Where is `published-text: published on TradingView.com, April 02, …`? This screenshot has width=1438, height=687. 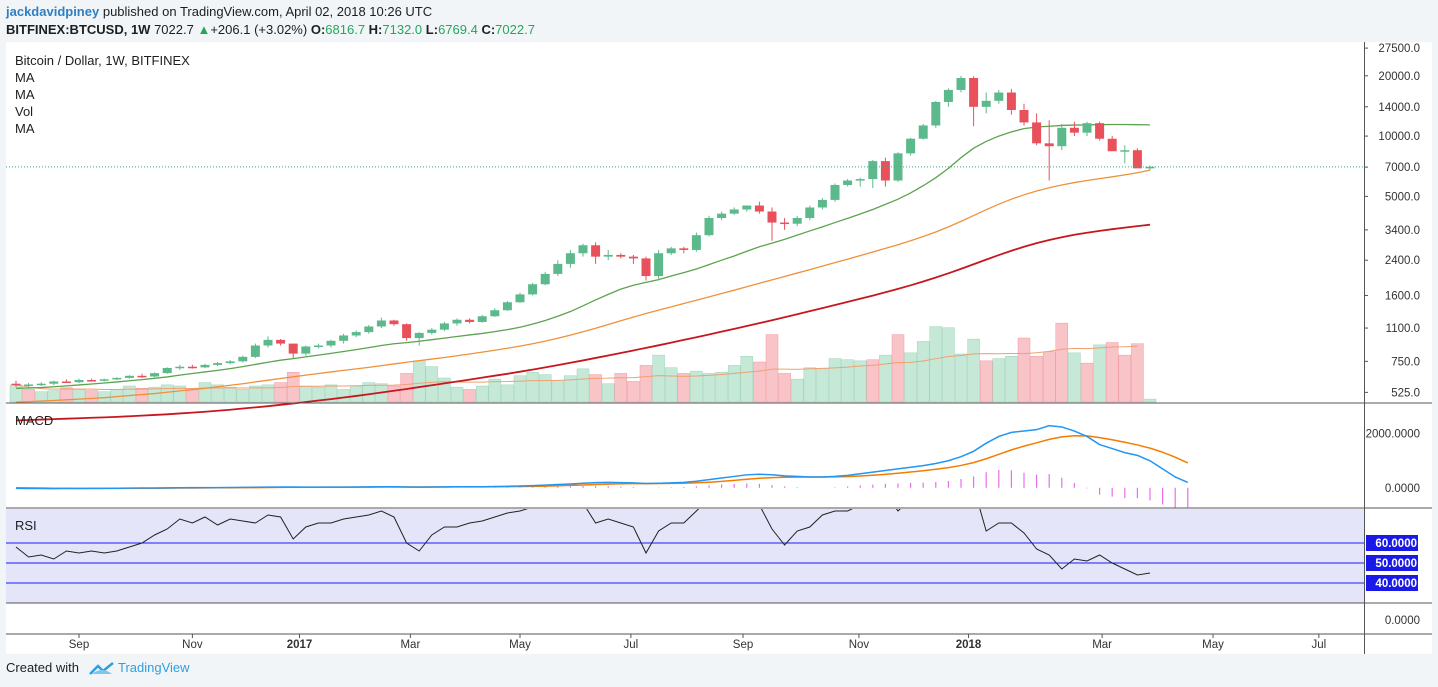
published-text: published on TradingView.com, April 02, … is located at coordinates (267, 11).